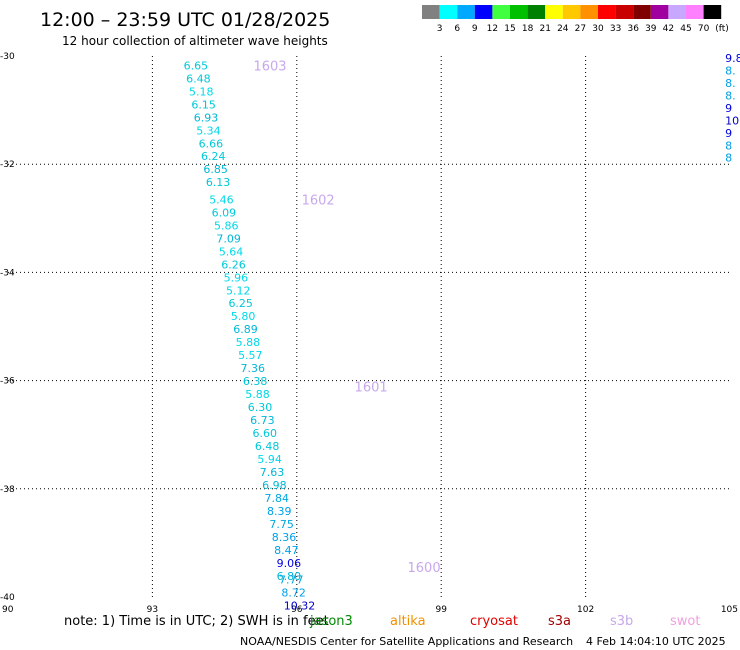 This screenshot has width=740, height=650. What do you see at coordinates (221, 199) in the screenshot?
I see `swh-value: 5.46` at bounding box center [221, 199].